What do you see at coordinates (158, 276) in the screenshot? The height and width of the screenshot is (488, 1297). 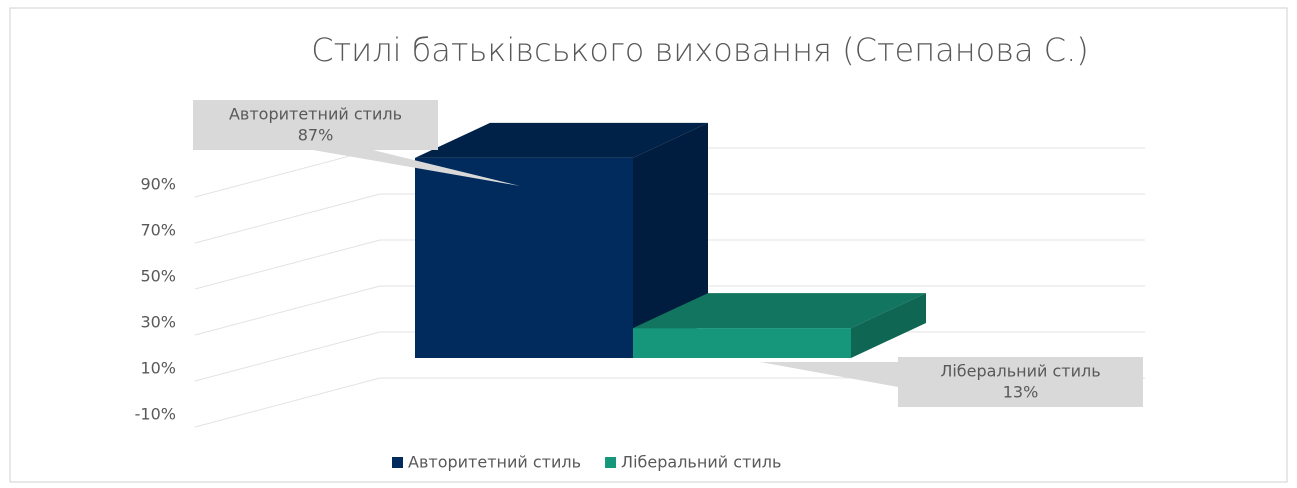 I see `y-tick-label: 50%` at bounding box center [158, 276].